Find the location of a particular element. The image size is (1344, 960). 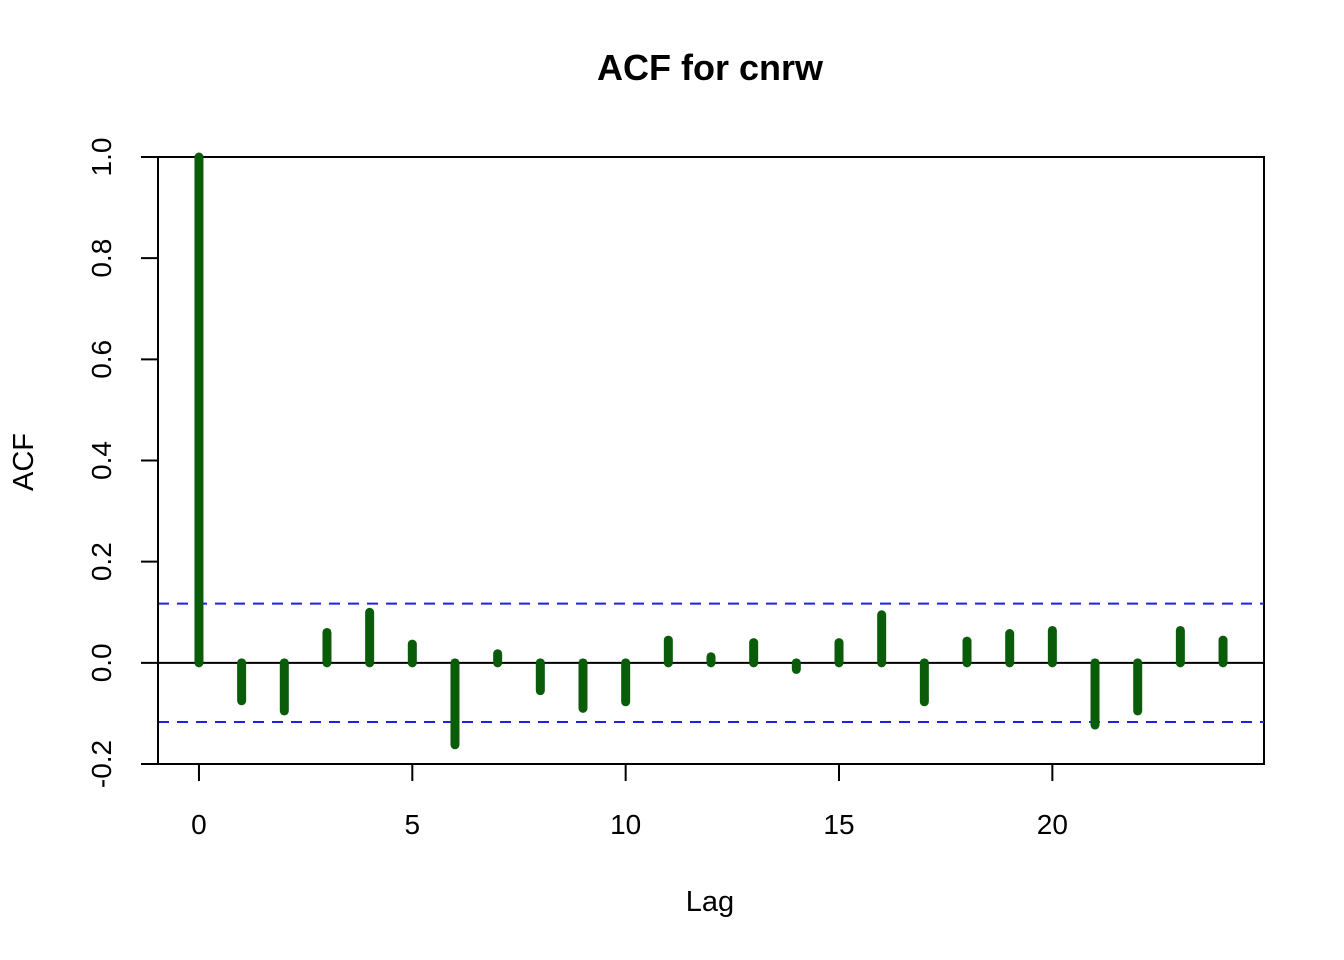

y-tick-label: 0.8 is located at coordinates (101, 258).